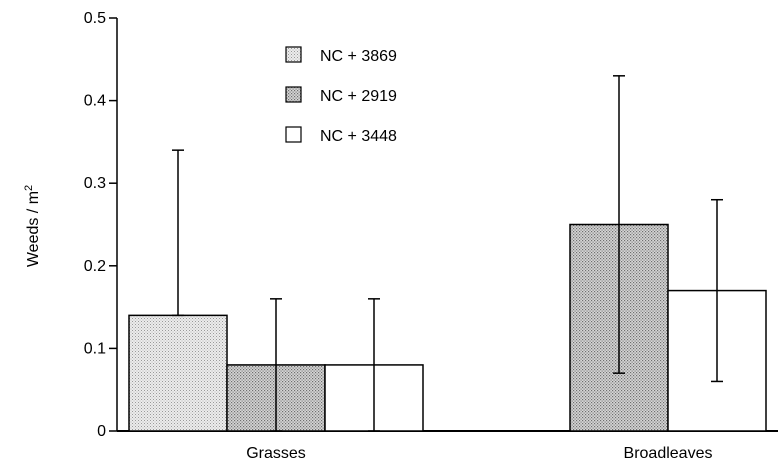 This screenshot has width=780, height=468. What do you see at coordinates (358, 96) in the screenshot?
I see `legend-label: NC + 2919` at bounding box center [358, 96].